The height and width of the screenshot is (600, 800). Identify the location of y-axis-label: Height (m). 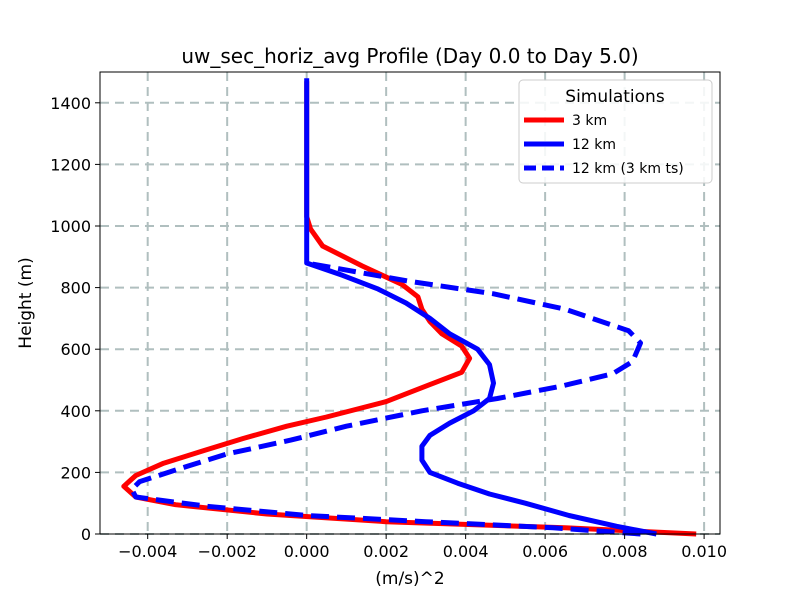
(26, 302).